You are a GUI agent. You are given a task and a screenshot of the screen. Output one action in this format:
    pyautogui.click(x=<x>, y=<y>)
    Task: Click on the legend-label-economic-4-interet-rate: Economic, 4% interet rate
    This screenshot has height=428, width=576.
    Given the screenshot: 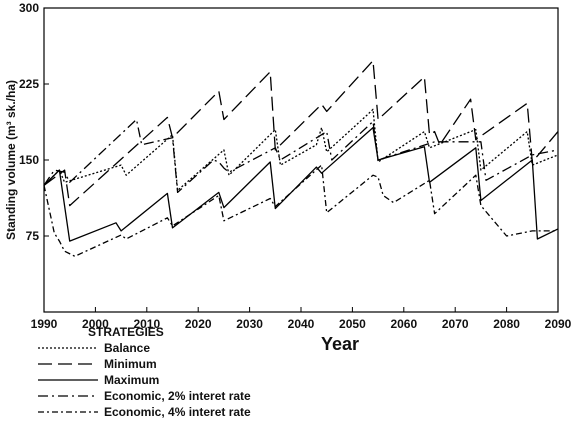 What is the action you would take?
    pyautogui.click(x=177, y=412)
    